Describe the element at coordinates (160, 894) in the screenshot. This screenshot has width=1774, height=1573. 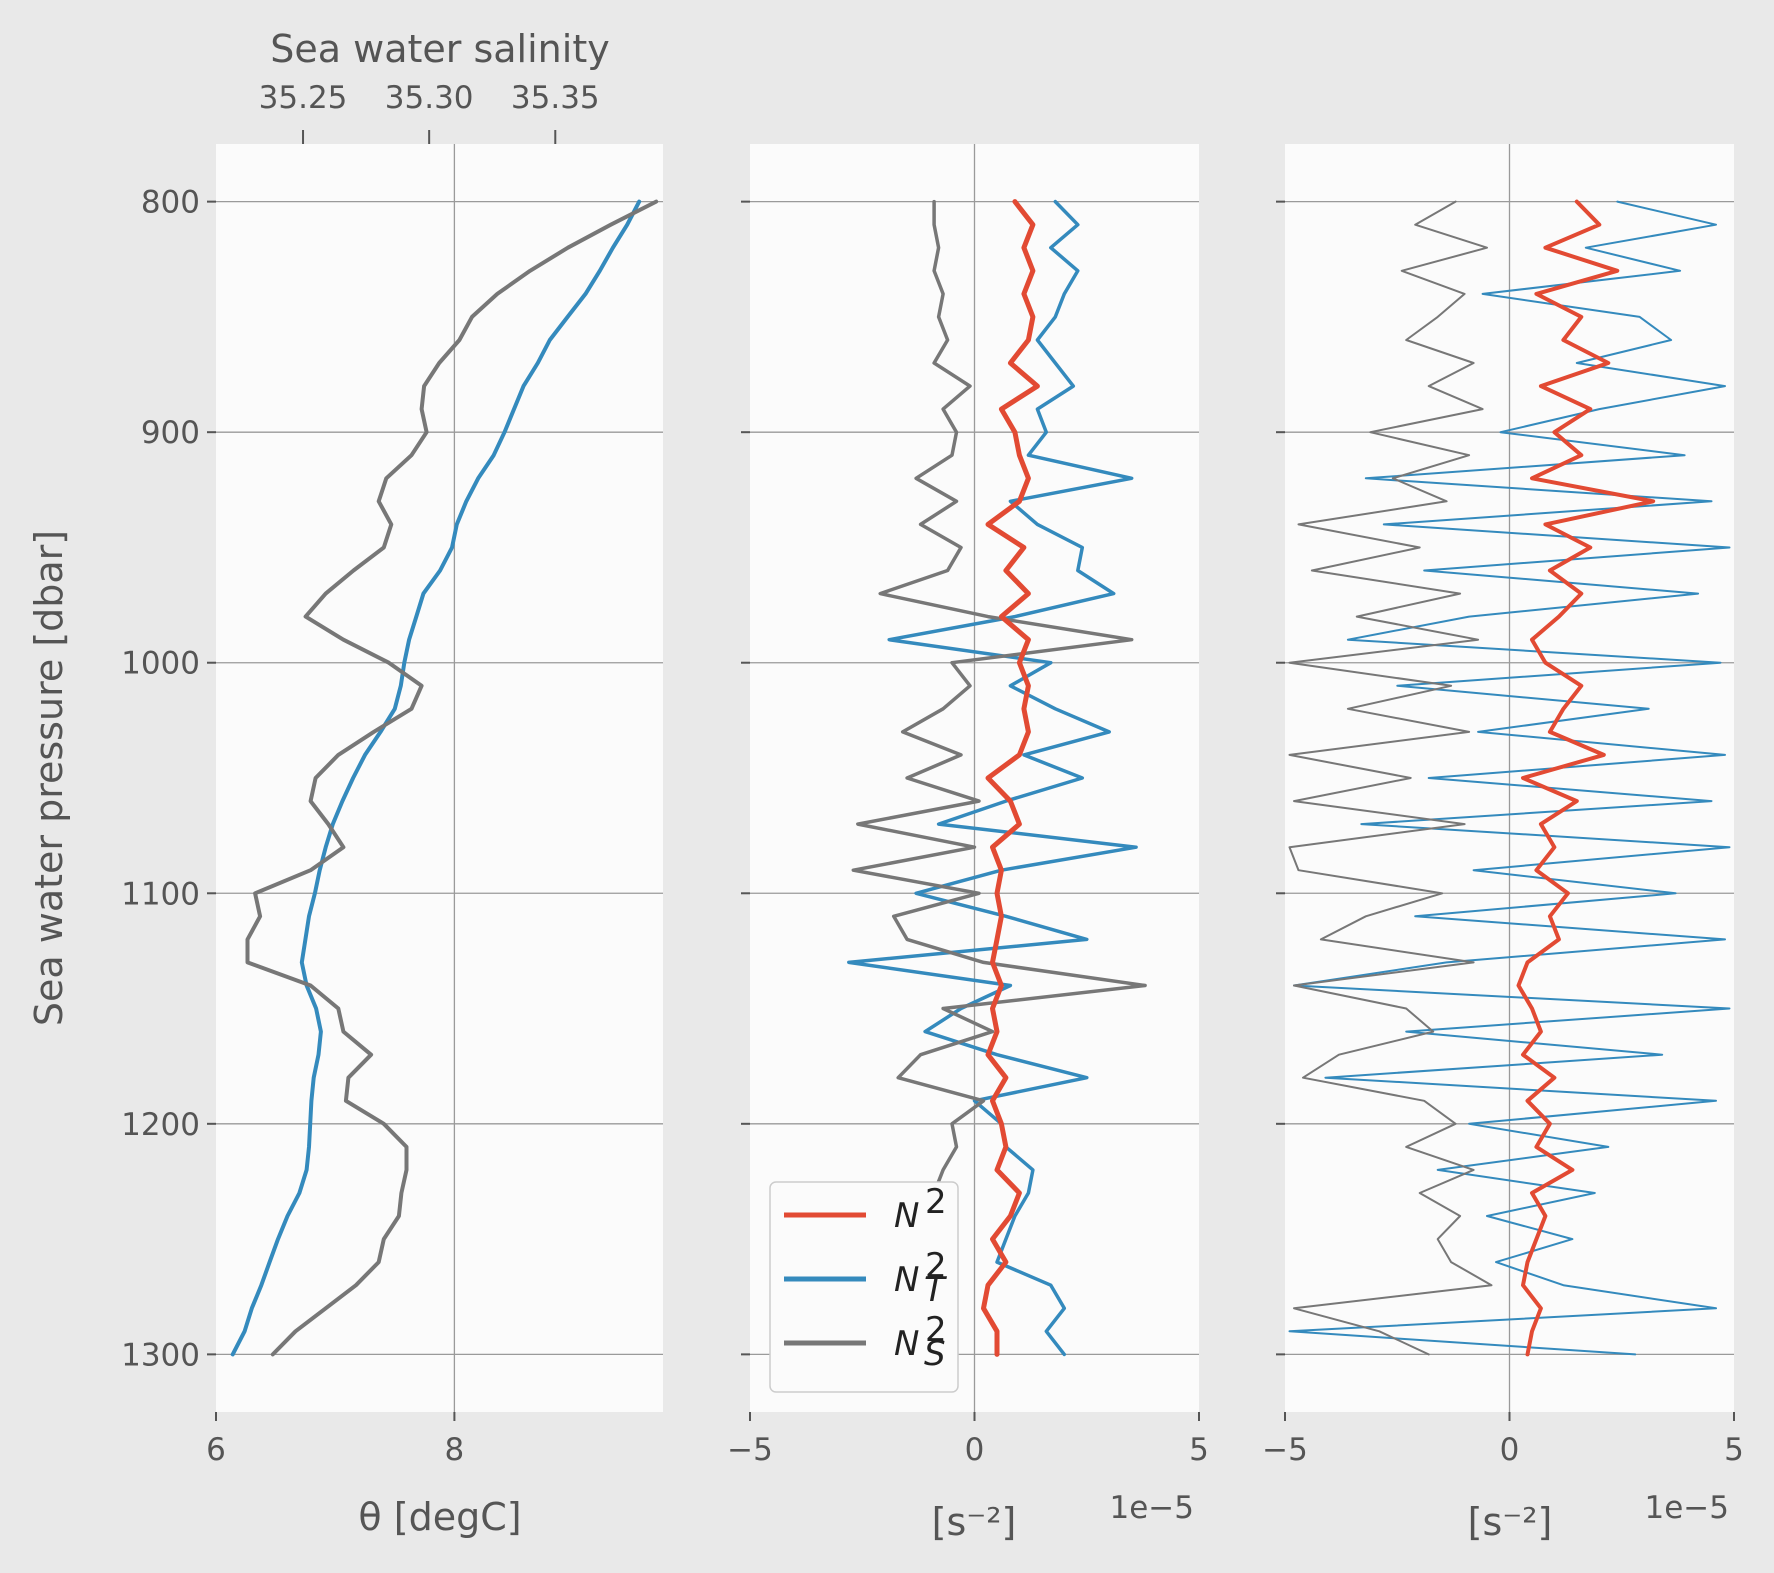
I see `y-tick-label: 1100` at that location.